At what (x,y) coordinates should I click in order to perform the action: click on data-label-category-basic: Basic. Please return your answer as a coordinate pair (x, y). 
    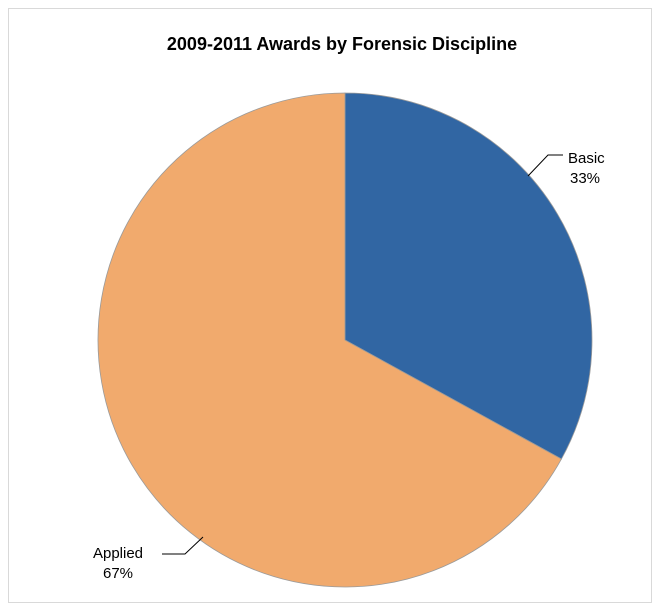
    Looking at the image, I should click on (586, 158).